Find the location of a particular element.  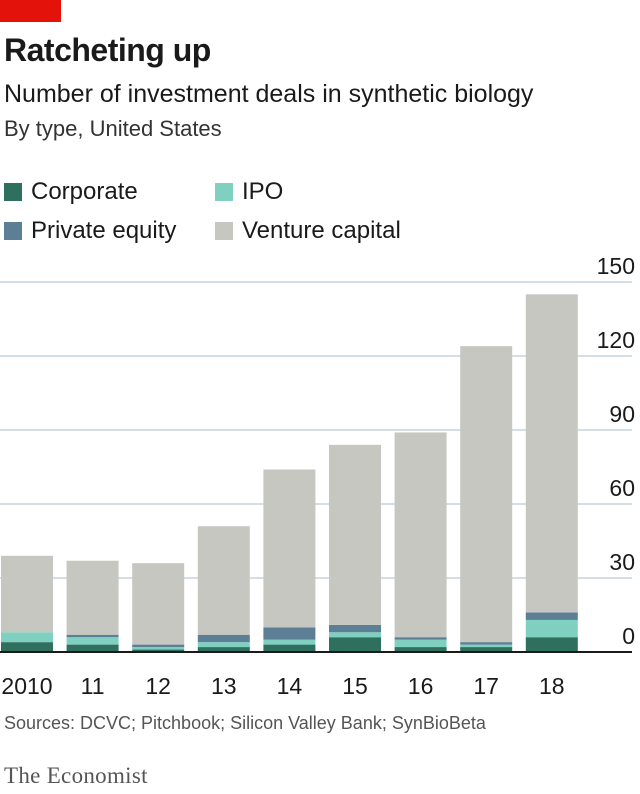

bar-15-venture-capital is located at coordinates (355, 534).